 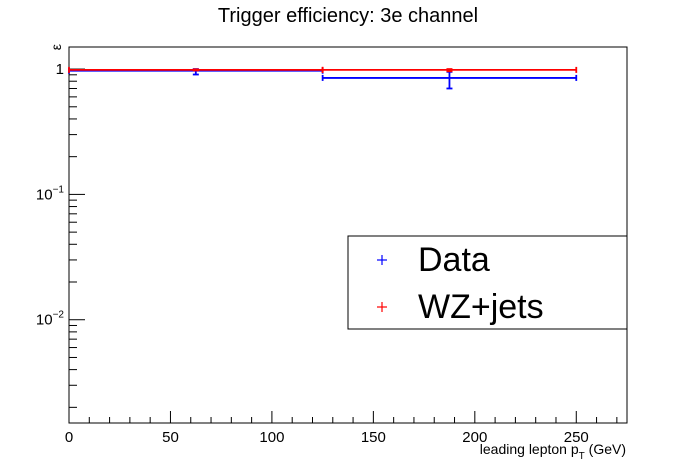 What do you see at coordinates (481, 307) in the screenshot?
I see `legend-label-wzjets: WZ+jets` at bounding box center [481, 307].